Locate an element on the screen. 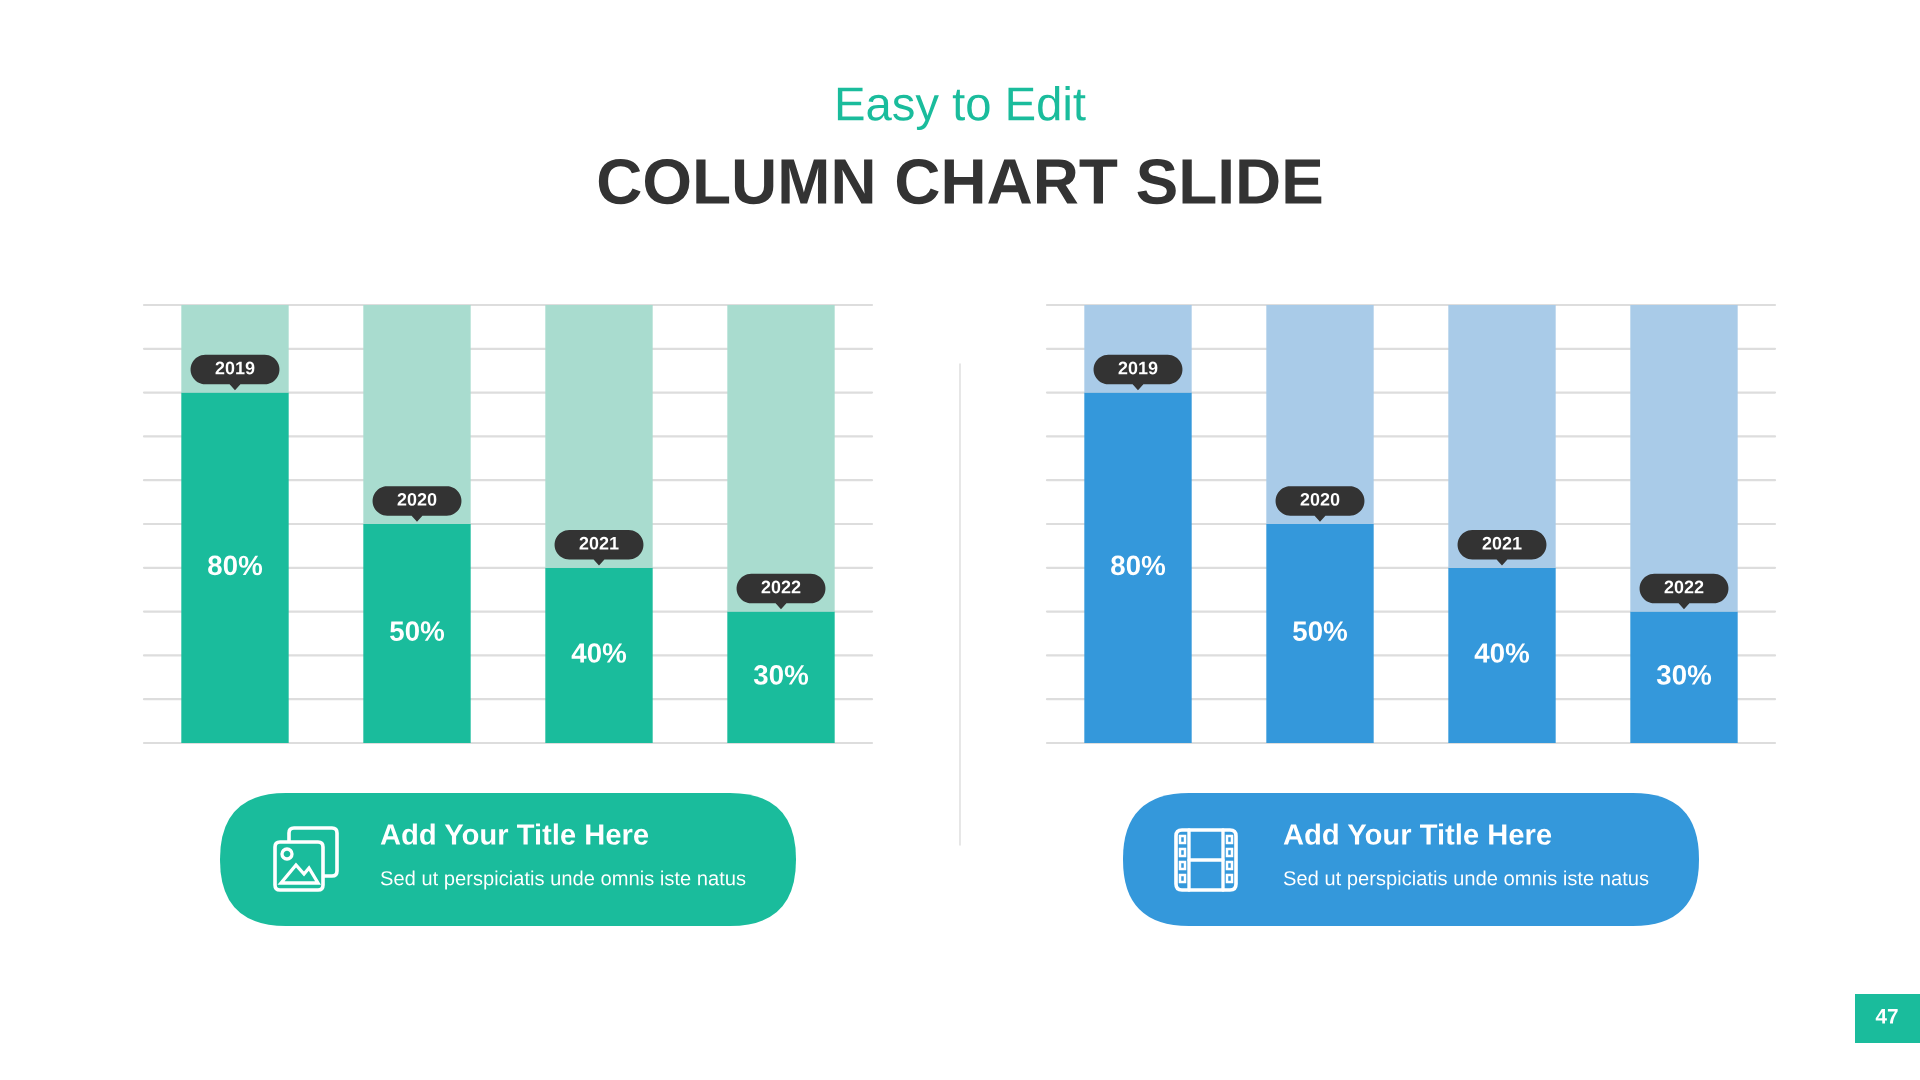 Image resolution: width=1920 pixels, height=1080 pixels. text: COLUMN CHART SLIDE is located at coordinates (960, 181).